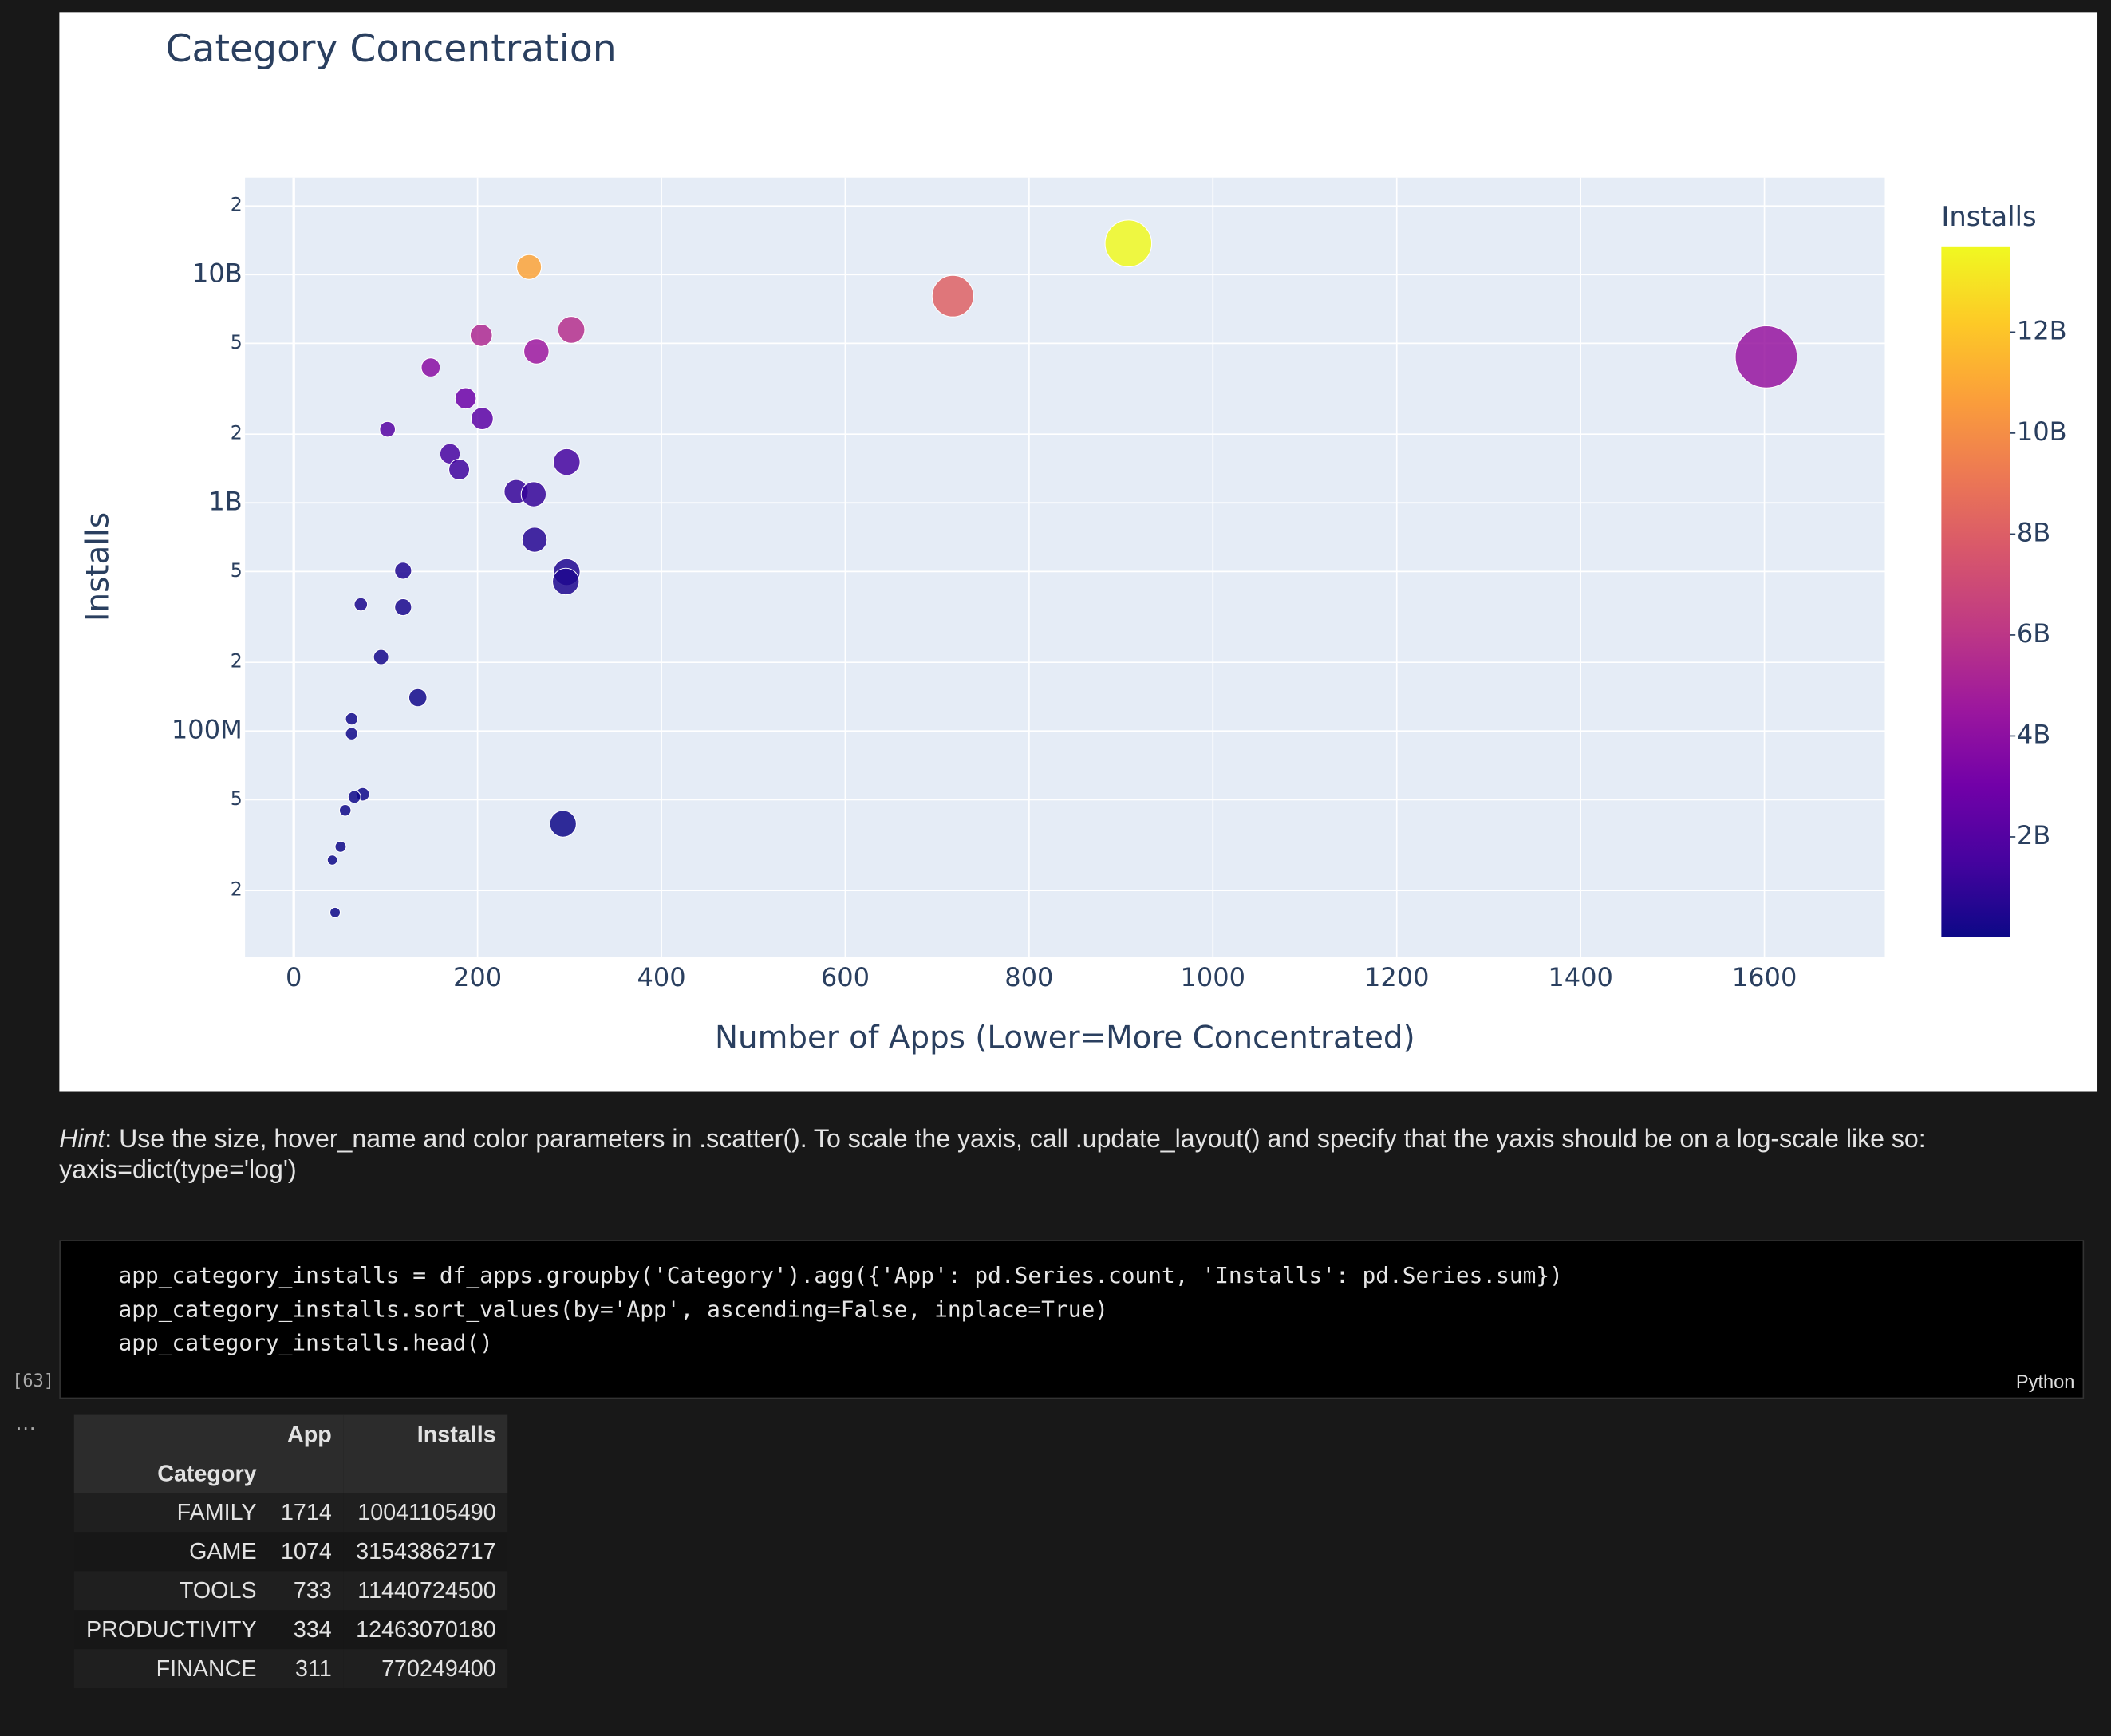  What do you see at coordinates (2033, 734) in the screenshot?
I see `colorbar-tick-label: 4B` at bounding box center [2033, 734].